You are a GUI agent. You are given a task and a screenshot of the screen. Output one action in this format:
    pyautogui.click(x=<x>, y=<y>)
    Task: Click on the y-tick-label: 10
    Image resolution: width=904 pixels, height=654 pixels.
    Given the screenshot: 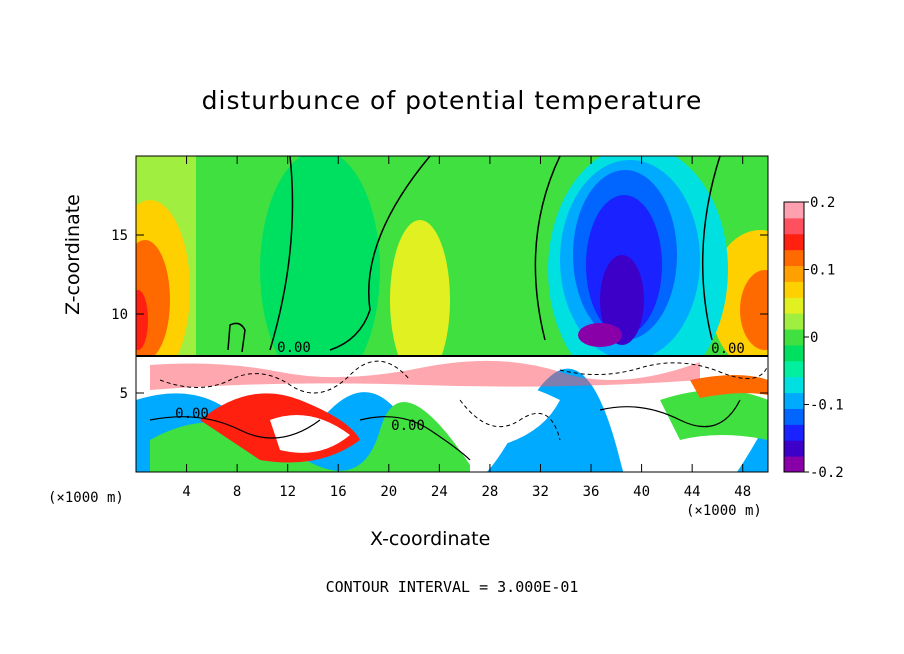 What is the action you would take?
    pyautogui.click(x=119, y=315)
    